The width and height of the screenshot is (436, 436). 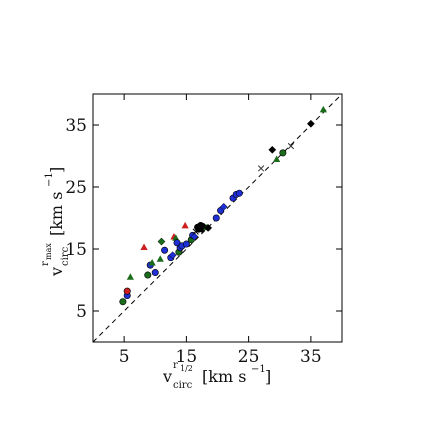 What do you see at coordinates (175, 365) in the screenshot?
I see `x-axis-label-sup: r` at bounding box center [175, 365].